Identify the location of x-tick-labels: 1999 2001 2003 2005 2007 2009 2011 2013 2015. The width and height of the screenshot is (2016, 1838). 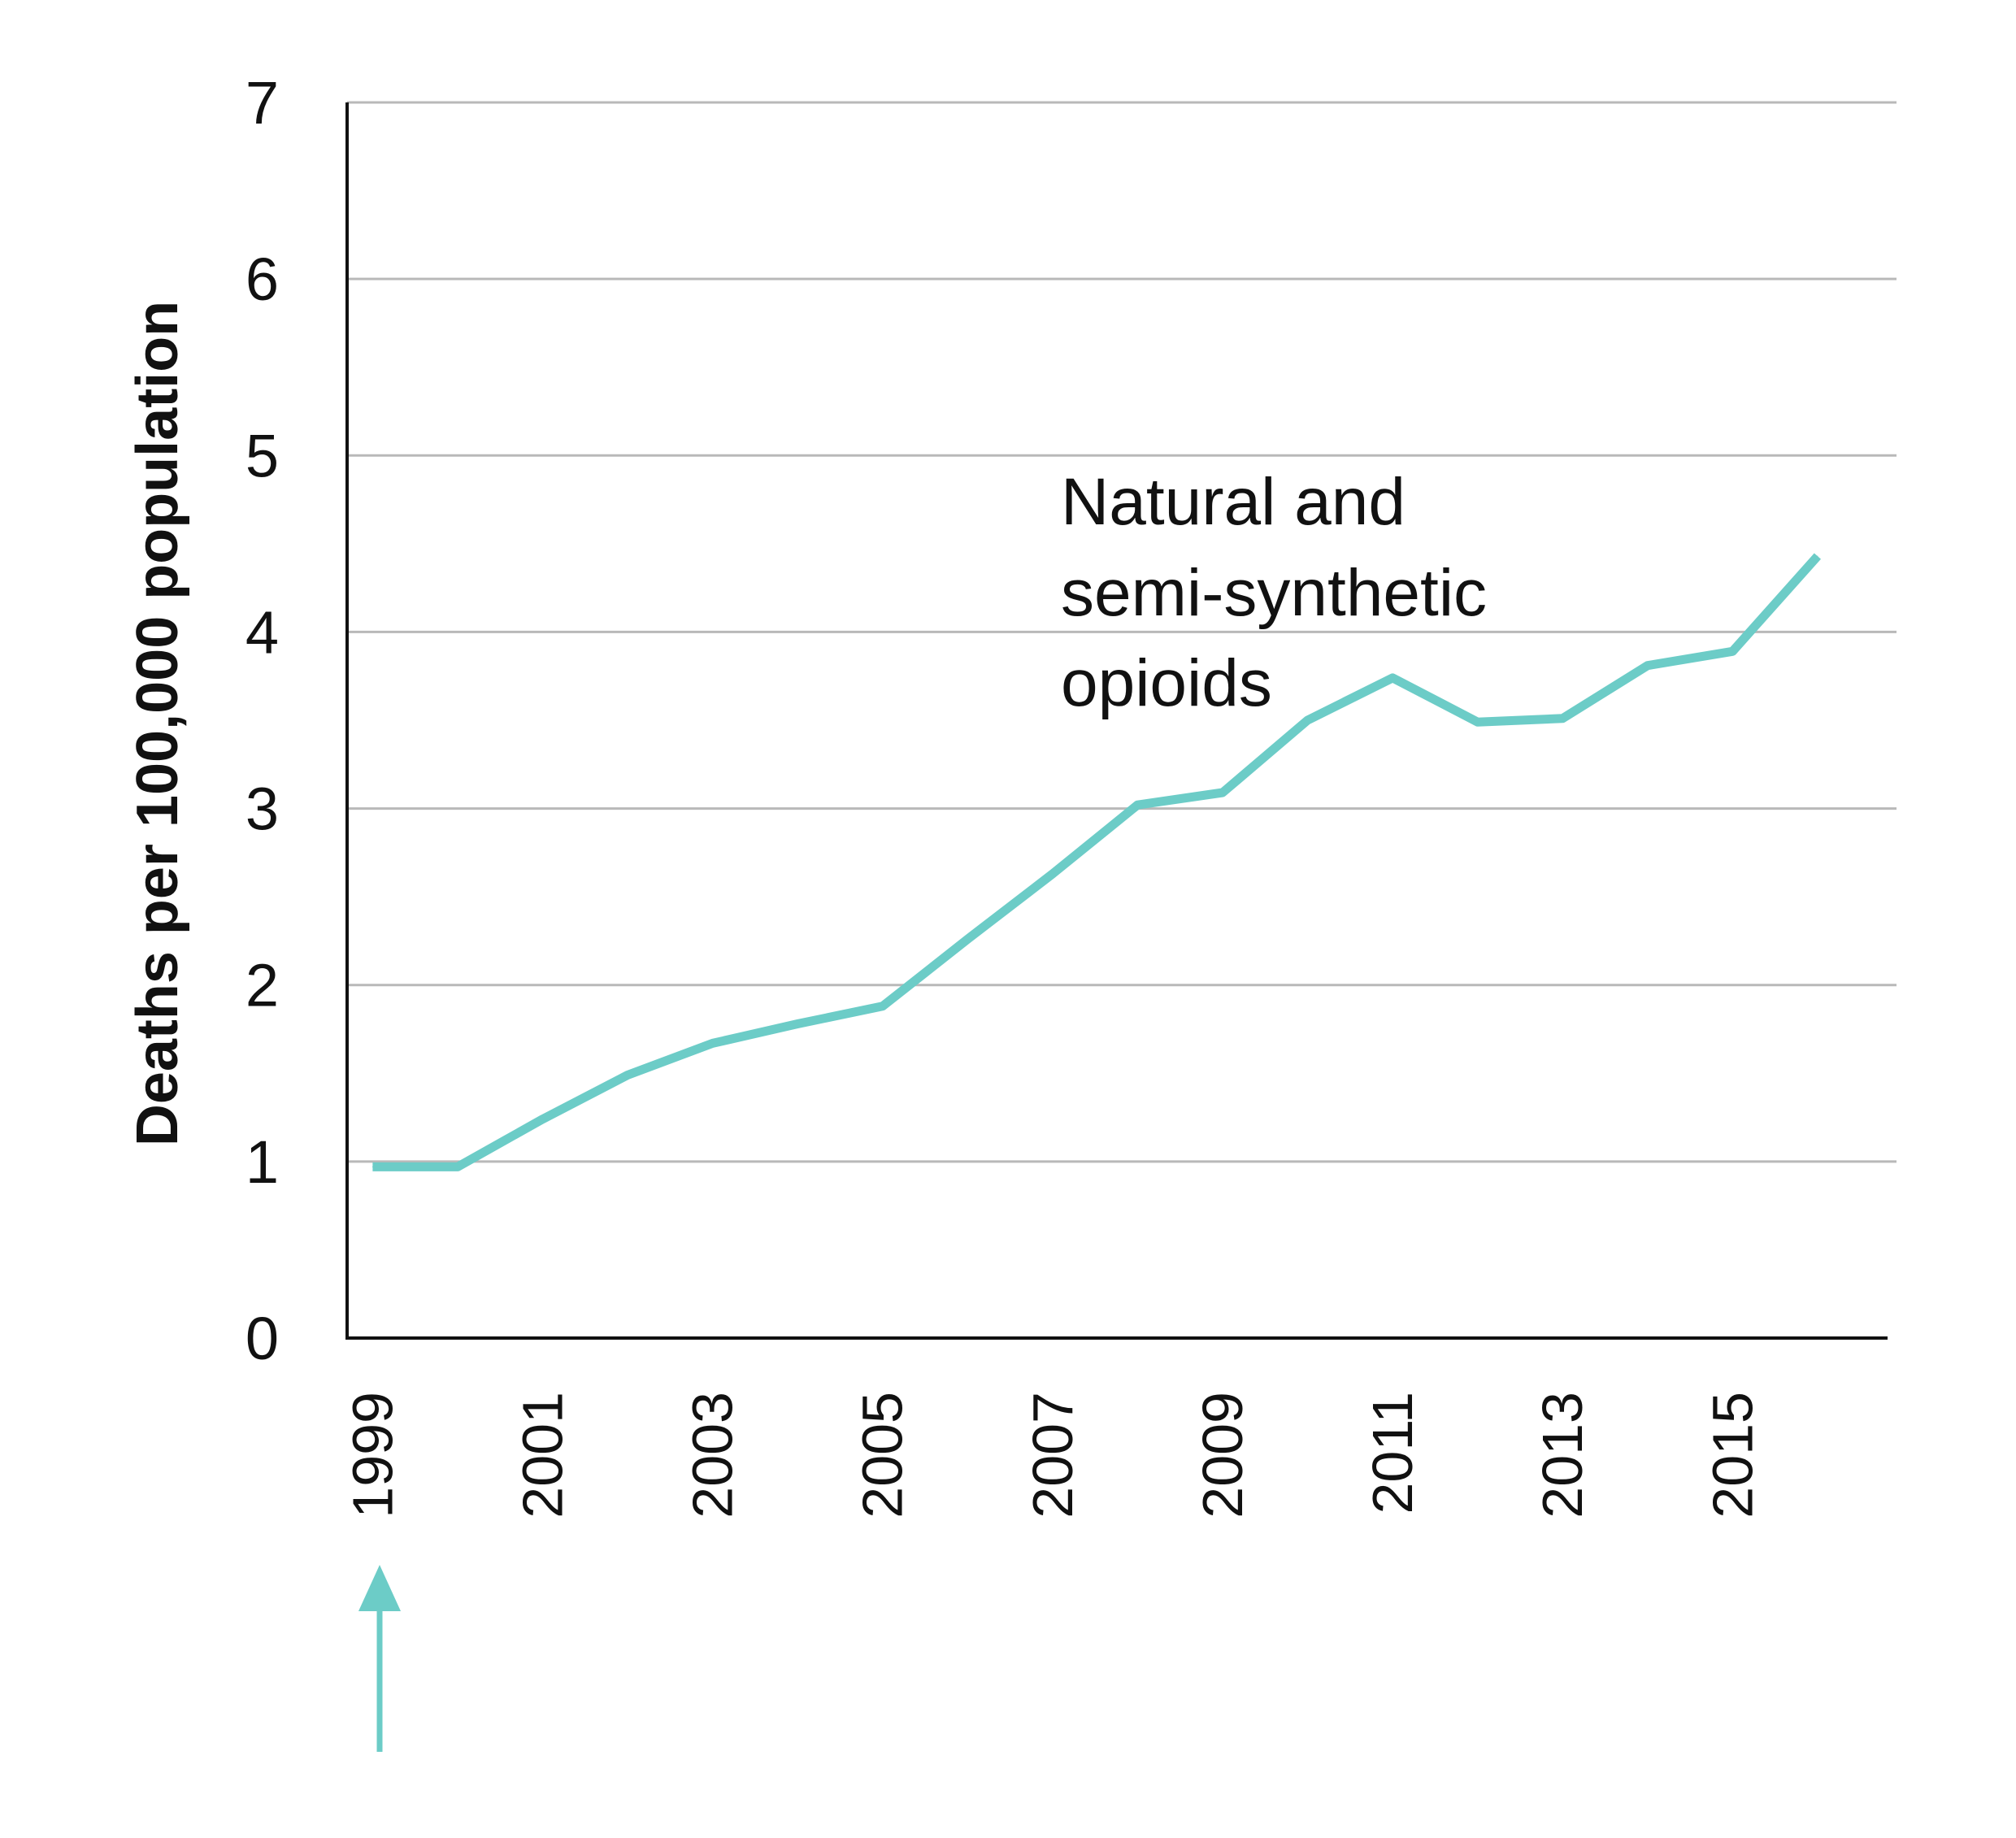
(1052, 1455).